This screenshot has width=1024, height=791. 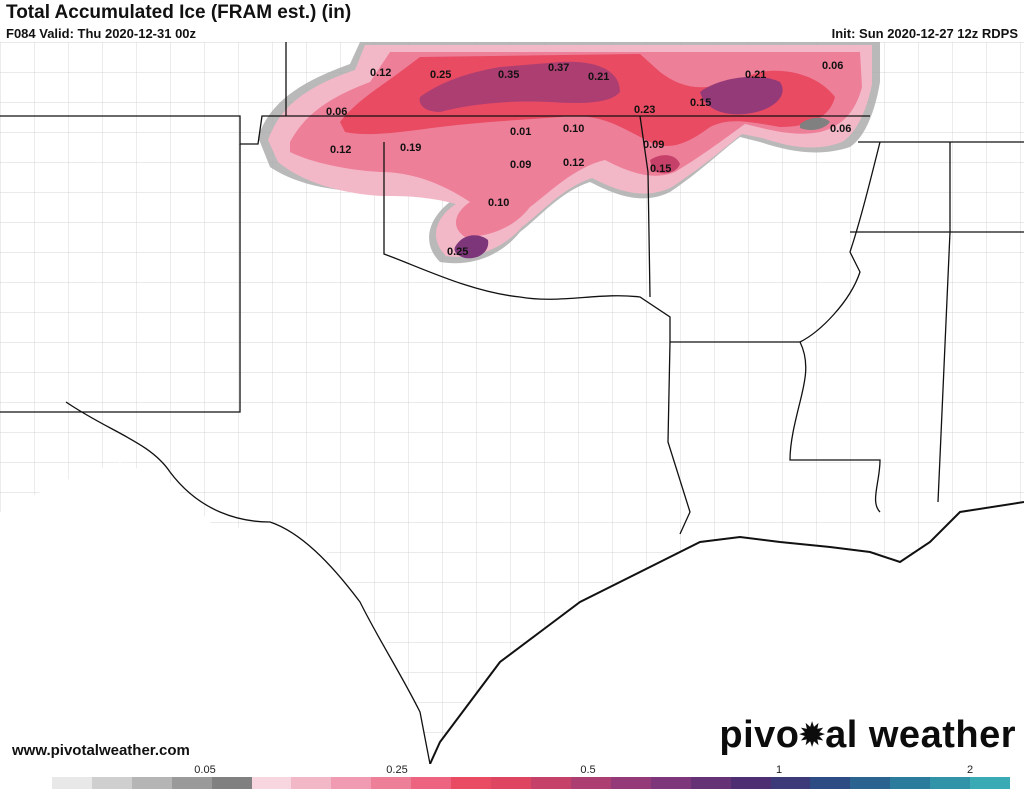 What do you see at coordinates (970, 770) in the screenshot?
I see `scale-tick-label: 2` at bounding box center [970, 770].